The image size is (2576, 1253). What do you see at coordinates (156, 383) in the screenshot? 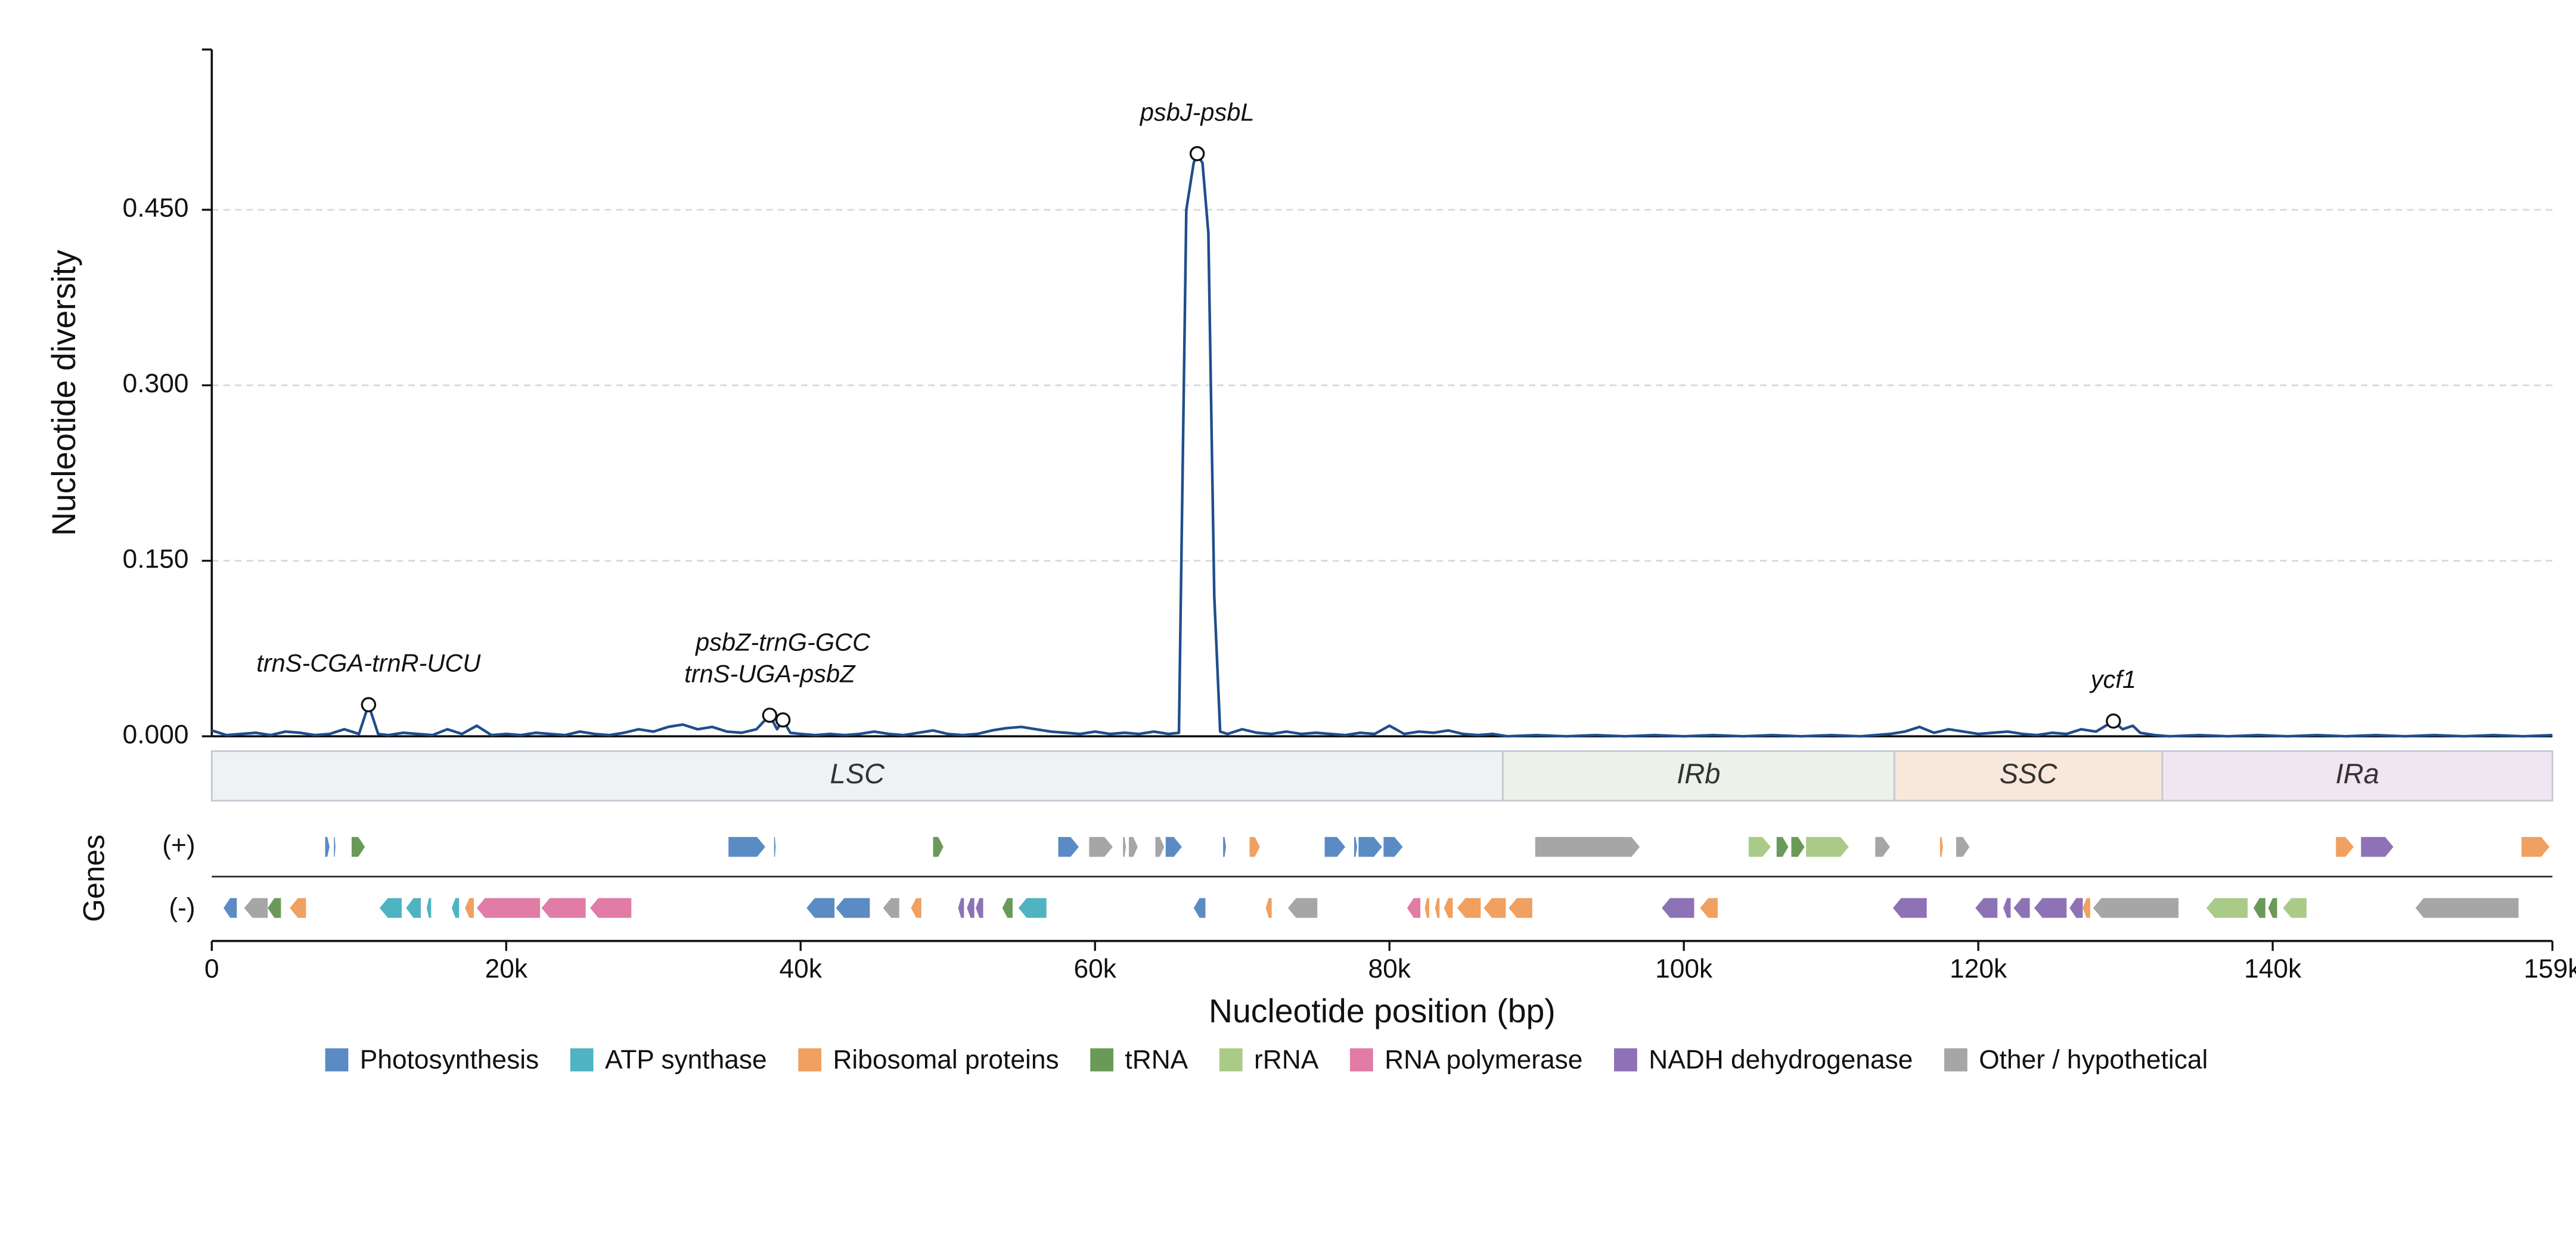
I see `y-tick-label: 0.300` at bounding box center [156, 383].